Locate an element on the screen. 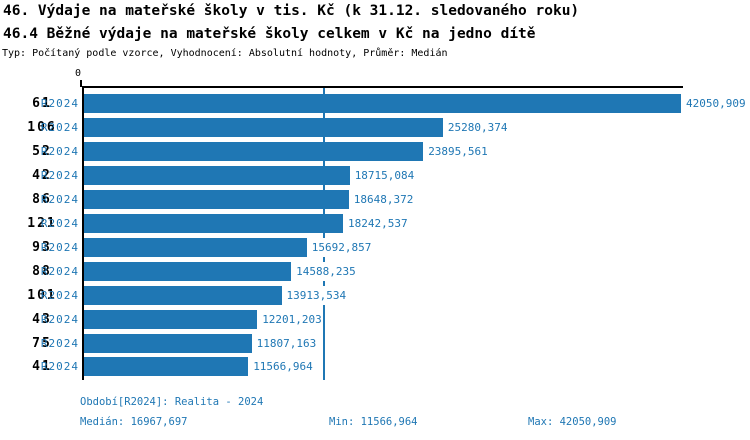 This screenshot has width=750, height=440. value-label: 18242,537 is located at coordinates (378, 223).